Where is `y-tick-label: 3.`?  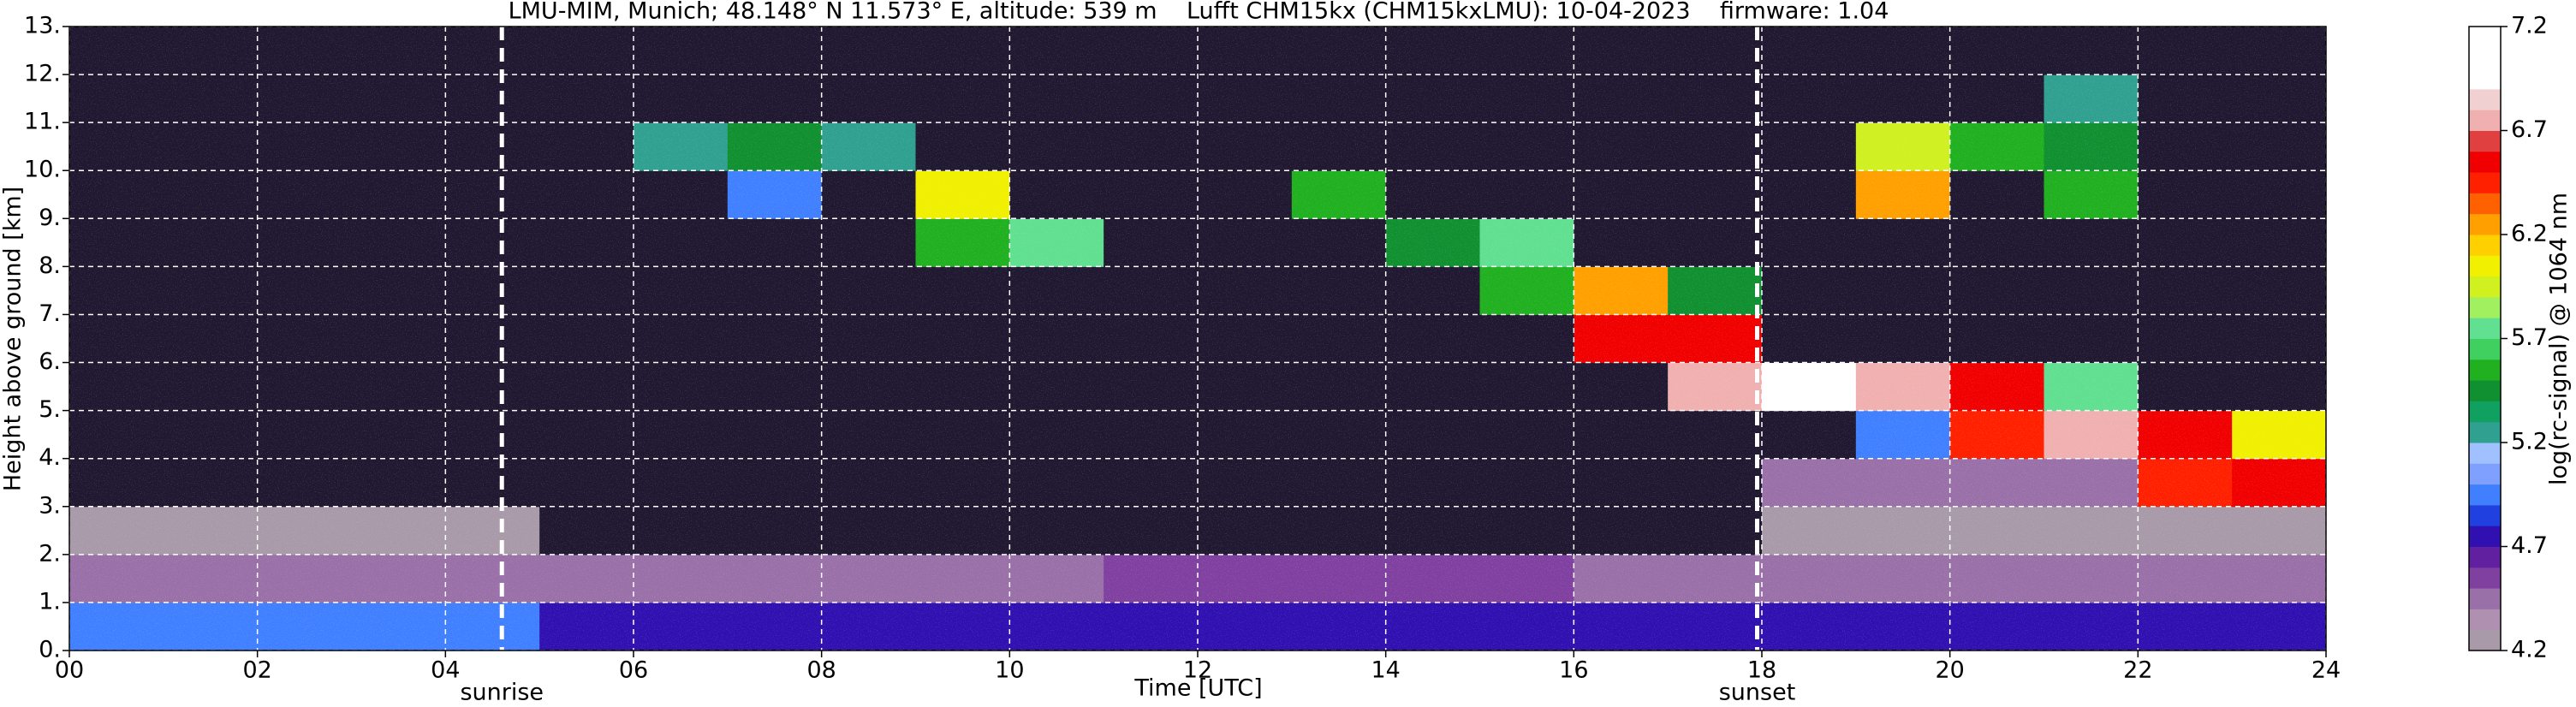 y-tick-label: 3. is located at coordinates (50, 505).